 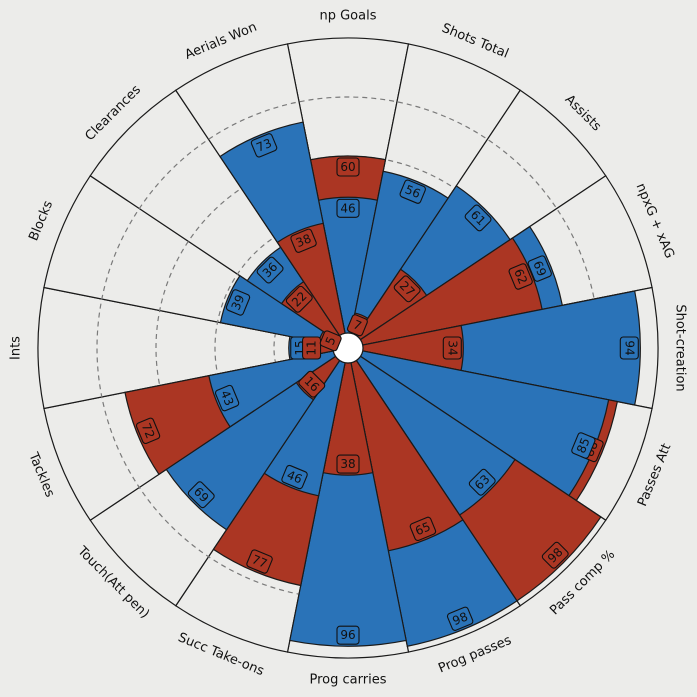 I want to click on value-label-red: 65, so click(x=423, y=529).